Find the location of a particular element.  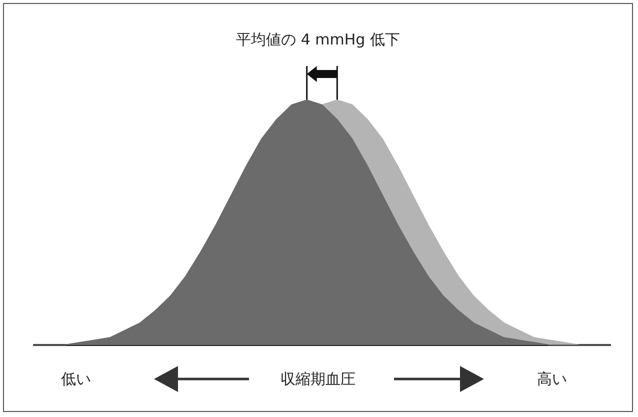

text: 低い is located at coordinates (76, 379).